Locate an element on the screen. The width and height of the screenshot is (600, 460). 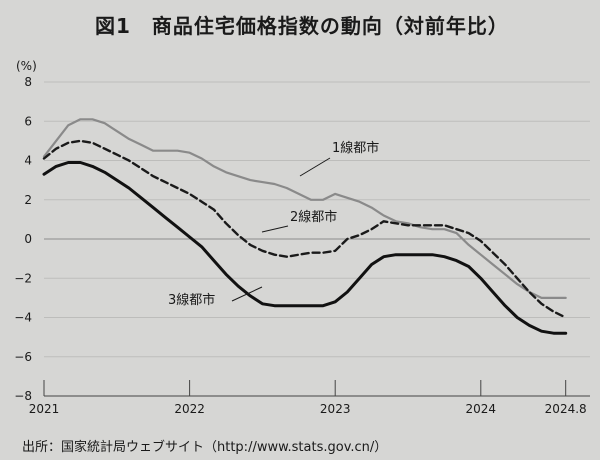
y-tick-label: 8 is located at coordinates (28, 82).